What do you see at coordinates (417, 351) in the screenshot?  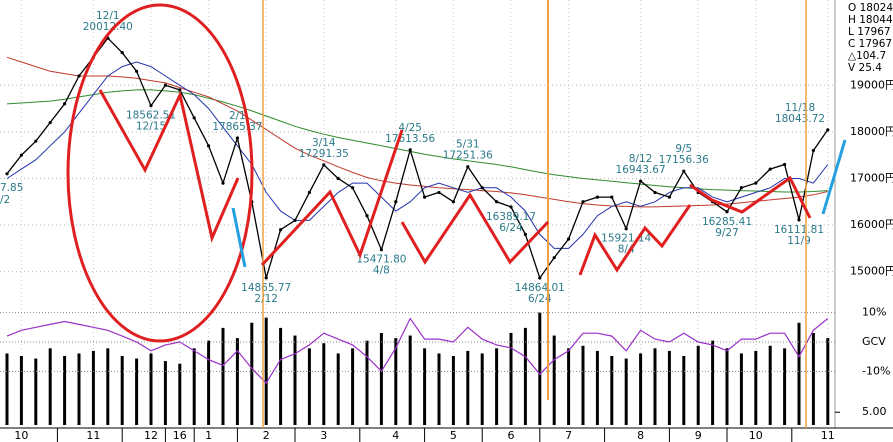 I see `series-line` at bounding box center [417, 351].